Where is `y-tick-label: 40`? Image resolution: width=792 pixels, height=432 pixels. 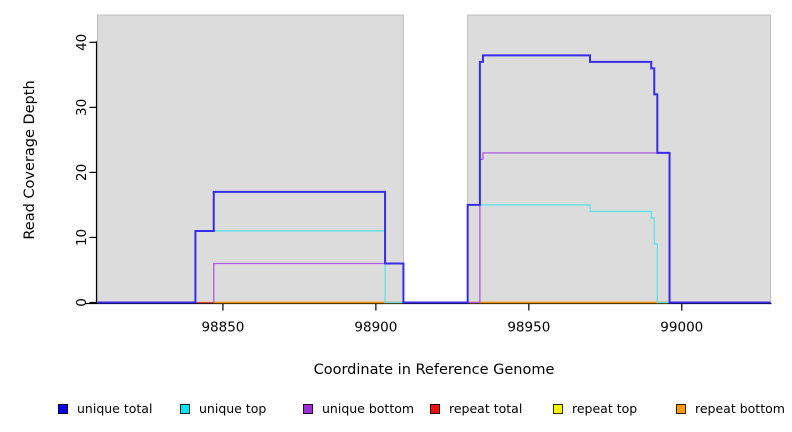 y-tick-label: 40 is located at coordinates (82, 42).